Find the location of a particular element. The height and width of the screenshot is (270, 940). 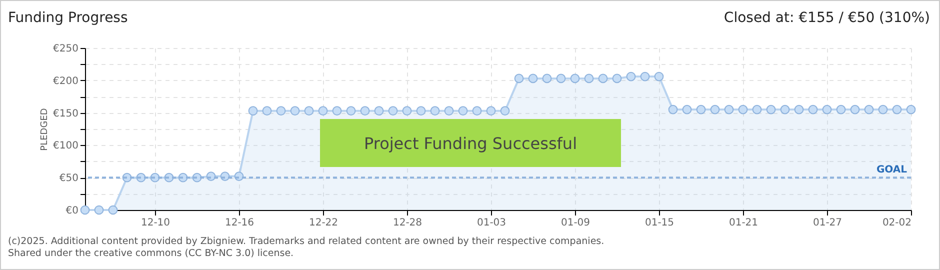

x-tick-label: 02-02 is located at coordinates (897, 223).